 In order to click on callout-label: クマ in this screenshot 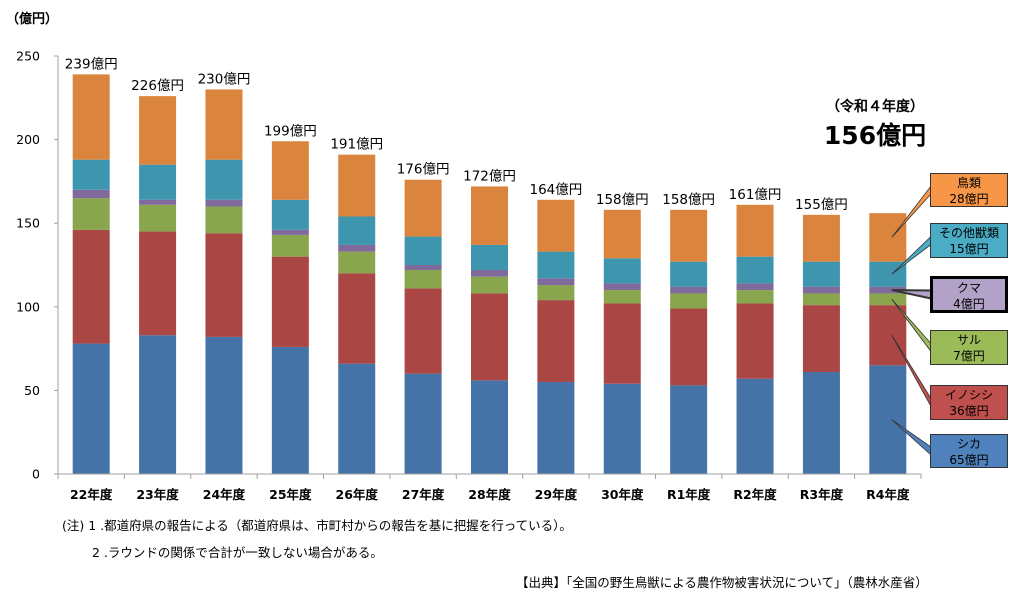, I will do `click(968, 288)`.